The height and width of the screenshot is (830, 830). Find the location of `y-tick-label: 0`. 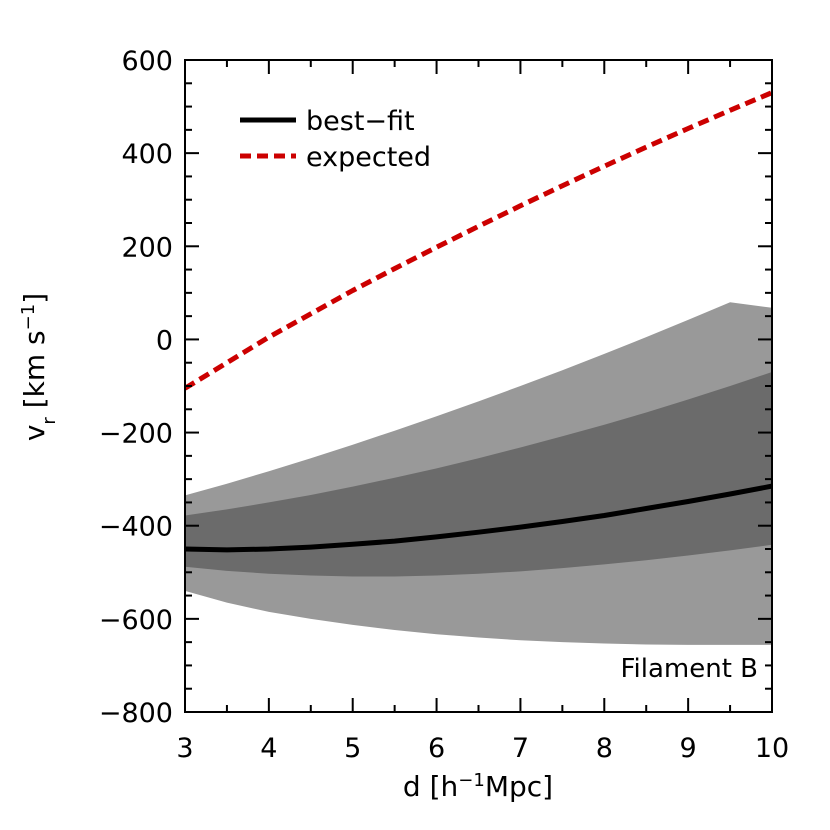

y-tick-label: 0 is located at coordinates (164, 340).